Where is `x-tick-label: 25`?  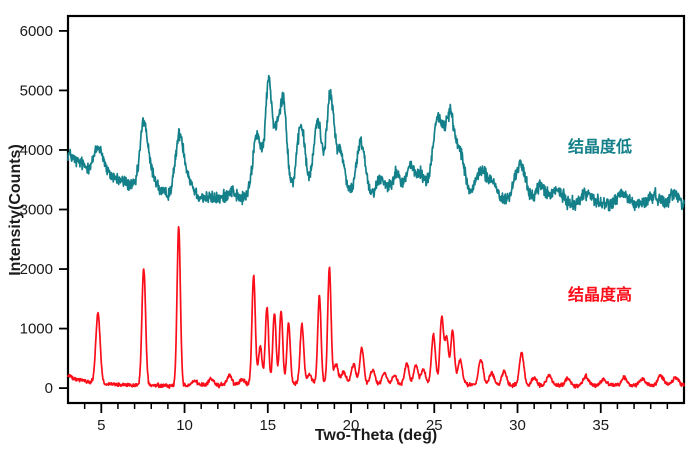 x-tick-label: 25 is located at coordinates (434, 425).